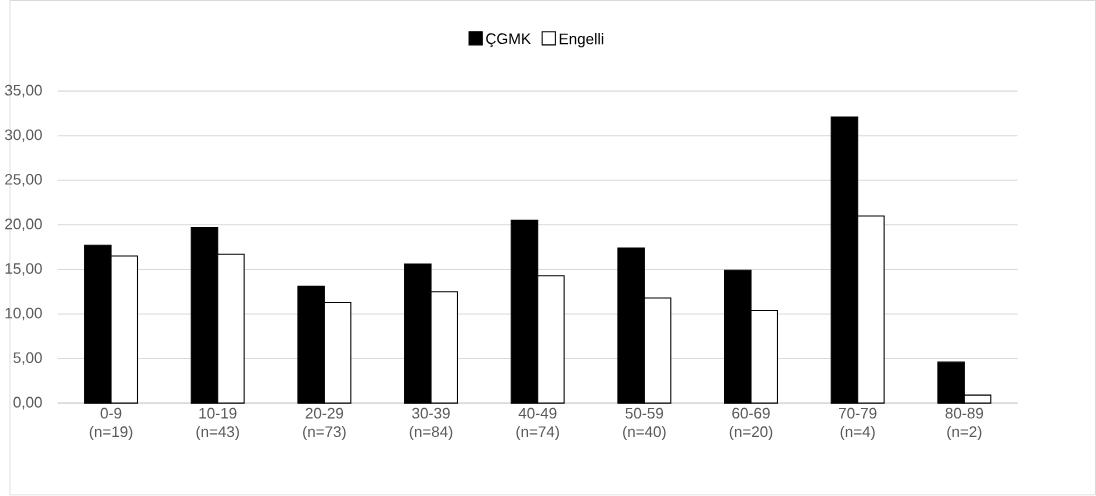 The image size is (1096, 496). Describe the element at coordinates (431, 424) in the screenshot. I see `x-tick-label: 30-39 (n=84)` at that location.